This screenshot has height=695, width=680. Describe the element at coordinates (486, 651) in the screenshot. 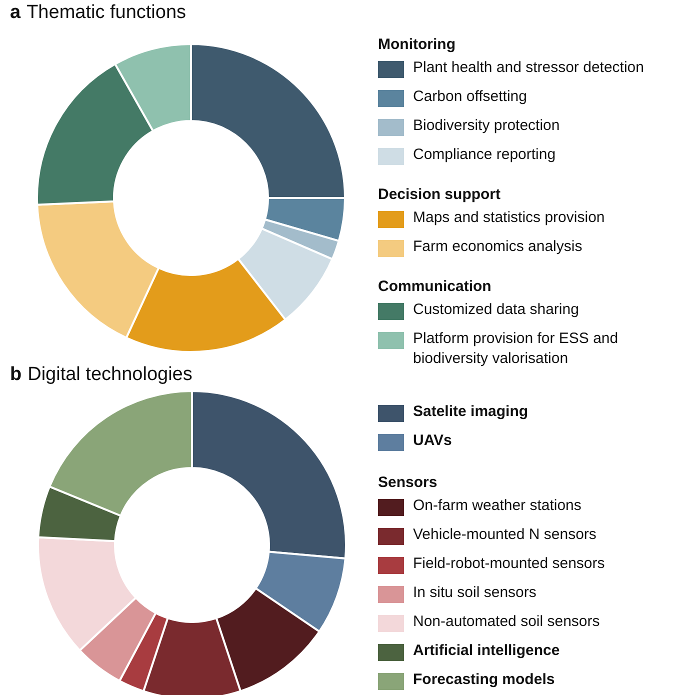

I see `legend-label: Artificial intelligence` at that location.